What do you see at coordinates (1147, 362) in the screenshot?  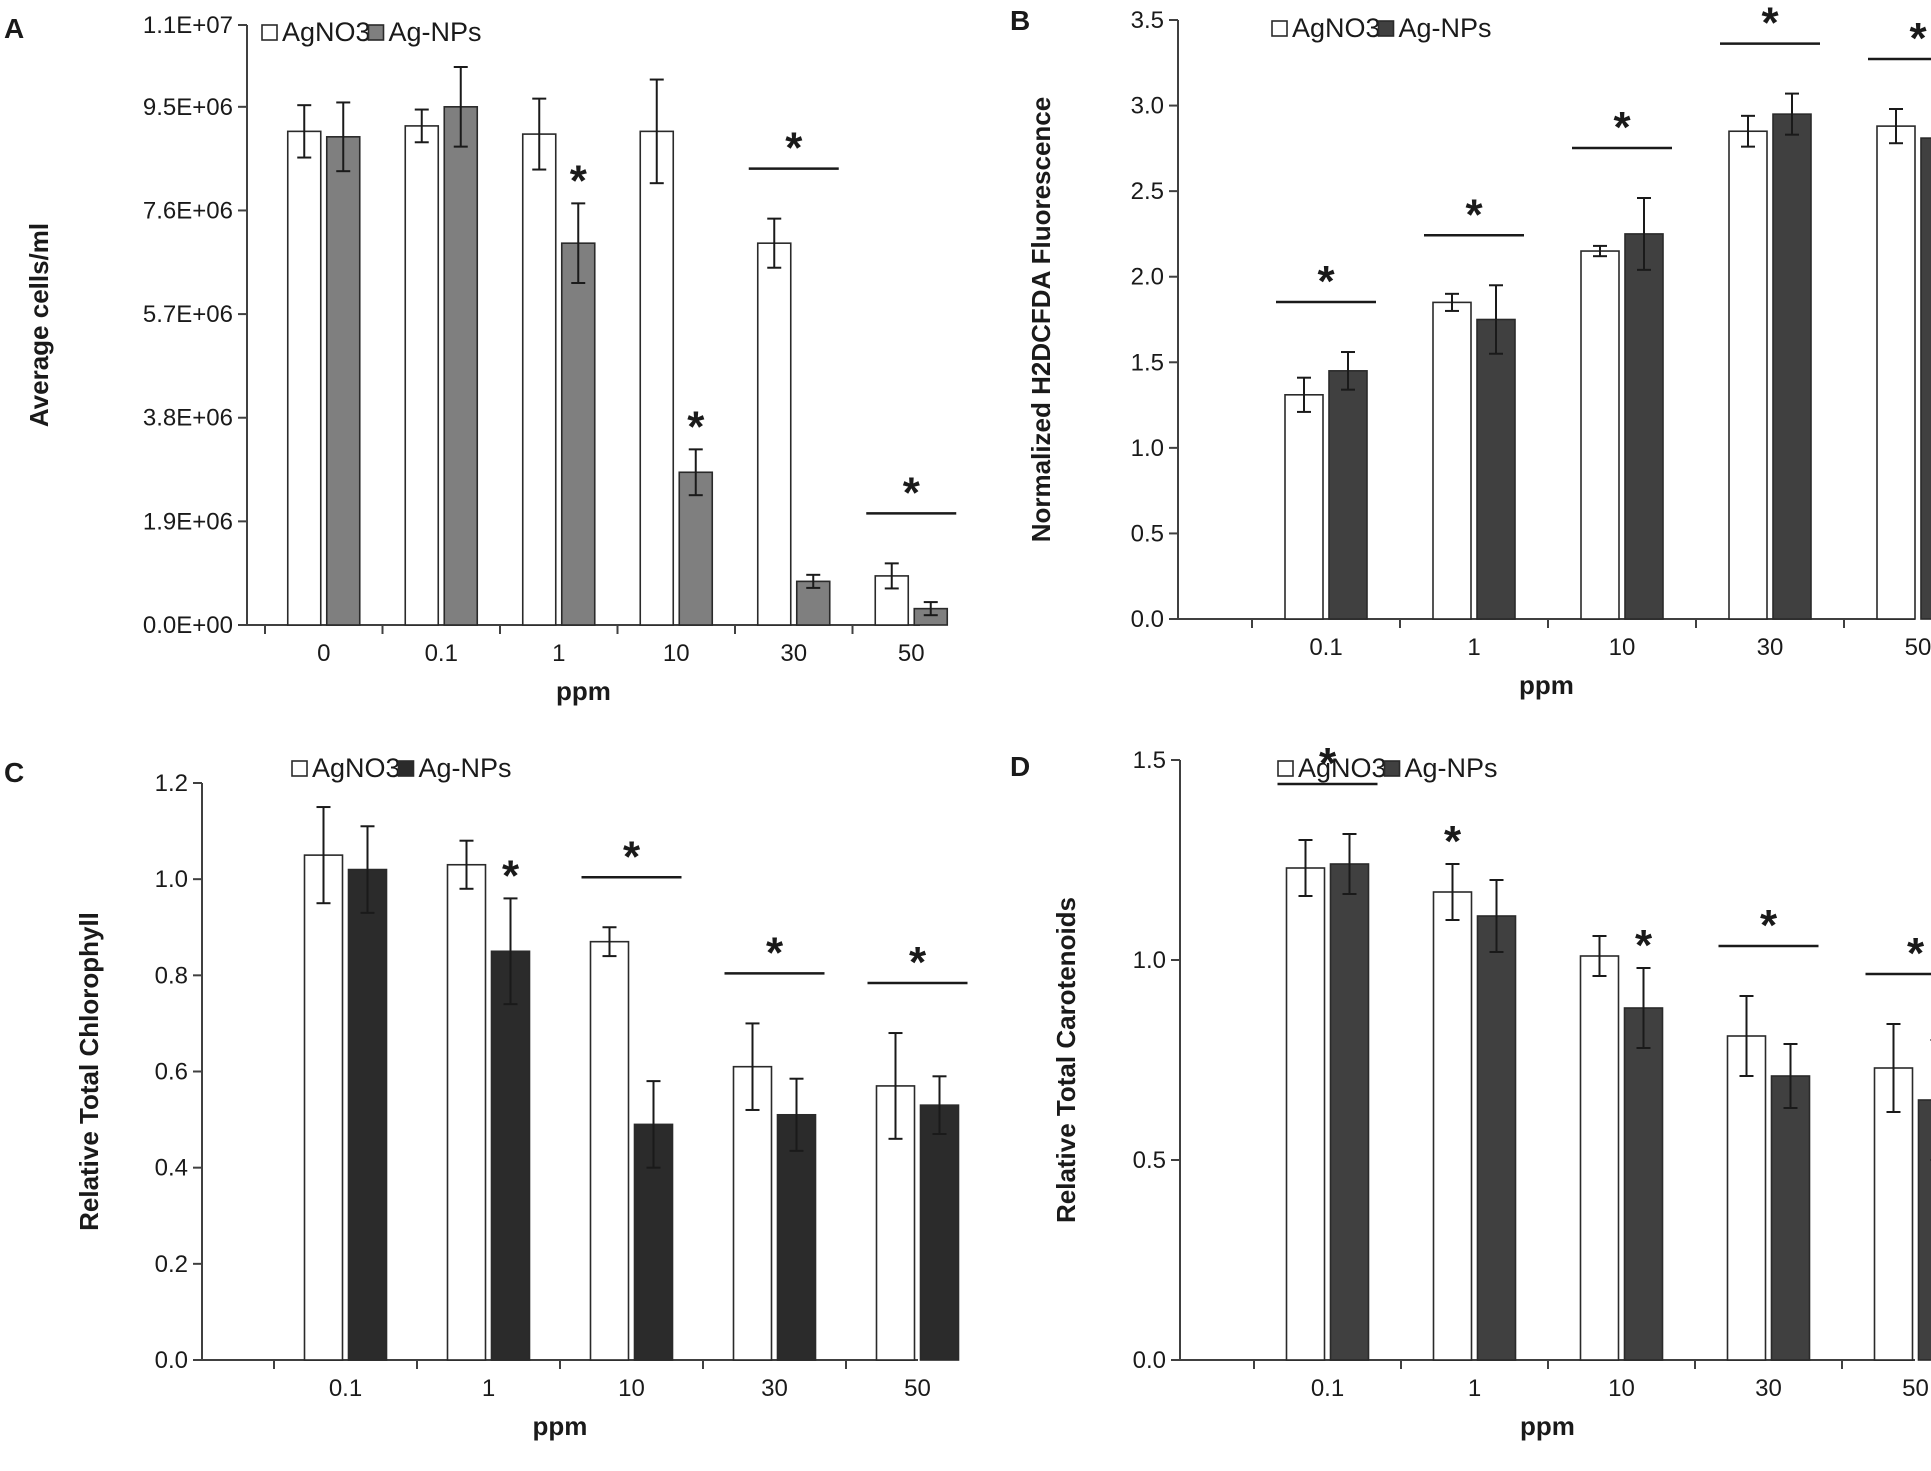 I see `y-tick-label: 1.5` at bounding box center [1147, 362].